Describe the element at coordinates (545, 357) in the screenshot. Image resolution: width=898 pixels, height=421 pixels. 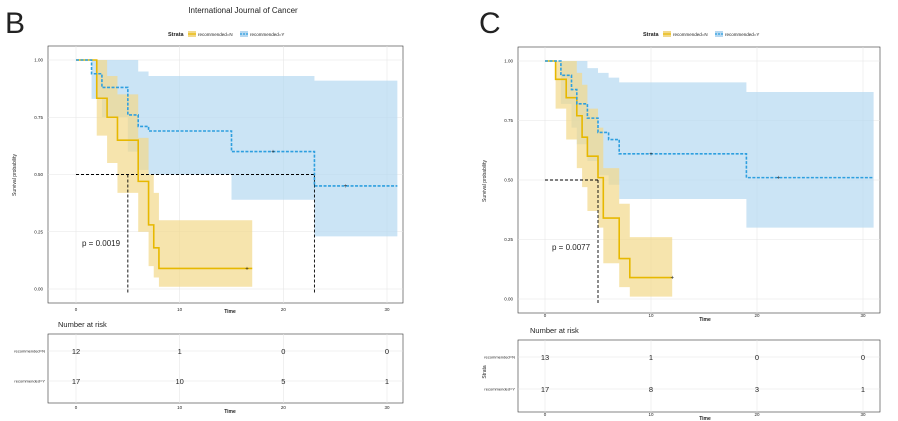
I see `risk-count: 13` at that location.